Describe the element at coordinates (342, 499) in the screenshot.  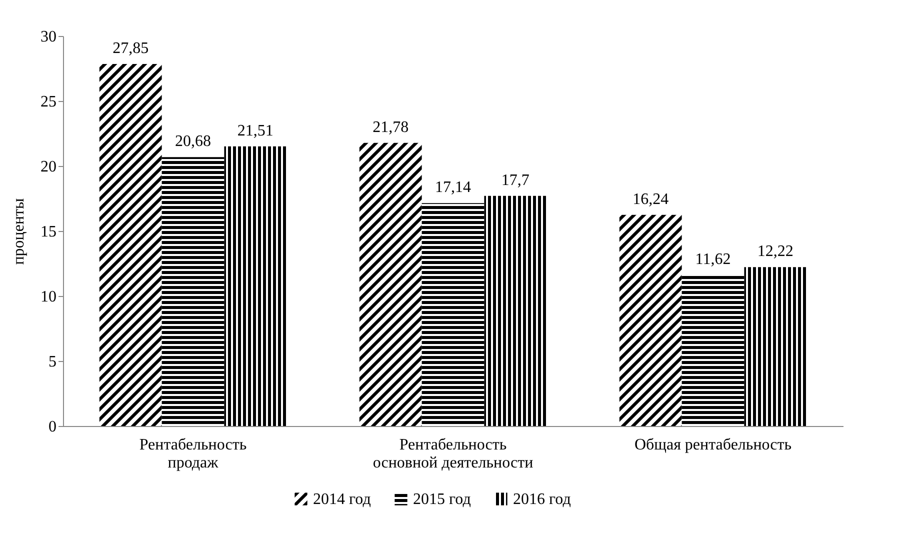
I see `legend-label: 2014 год` at that location.